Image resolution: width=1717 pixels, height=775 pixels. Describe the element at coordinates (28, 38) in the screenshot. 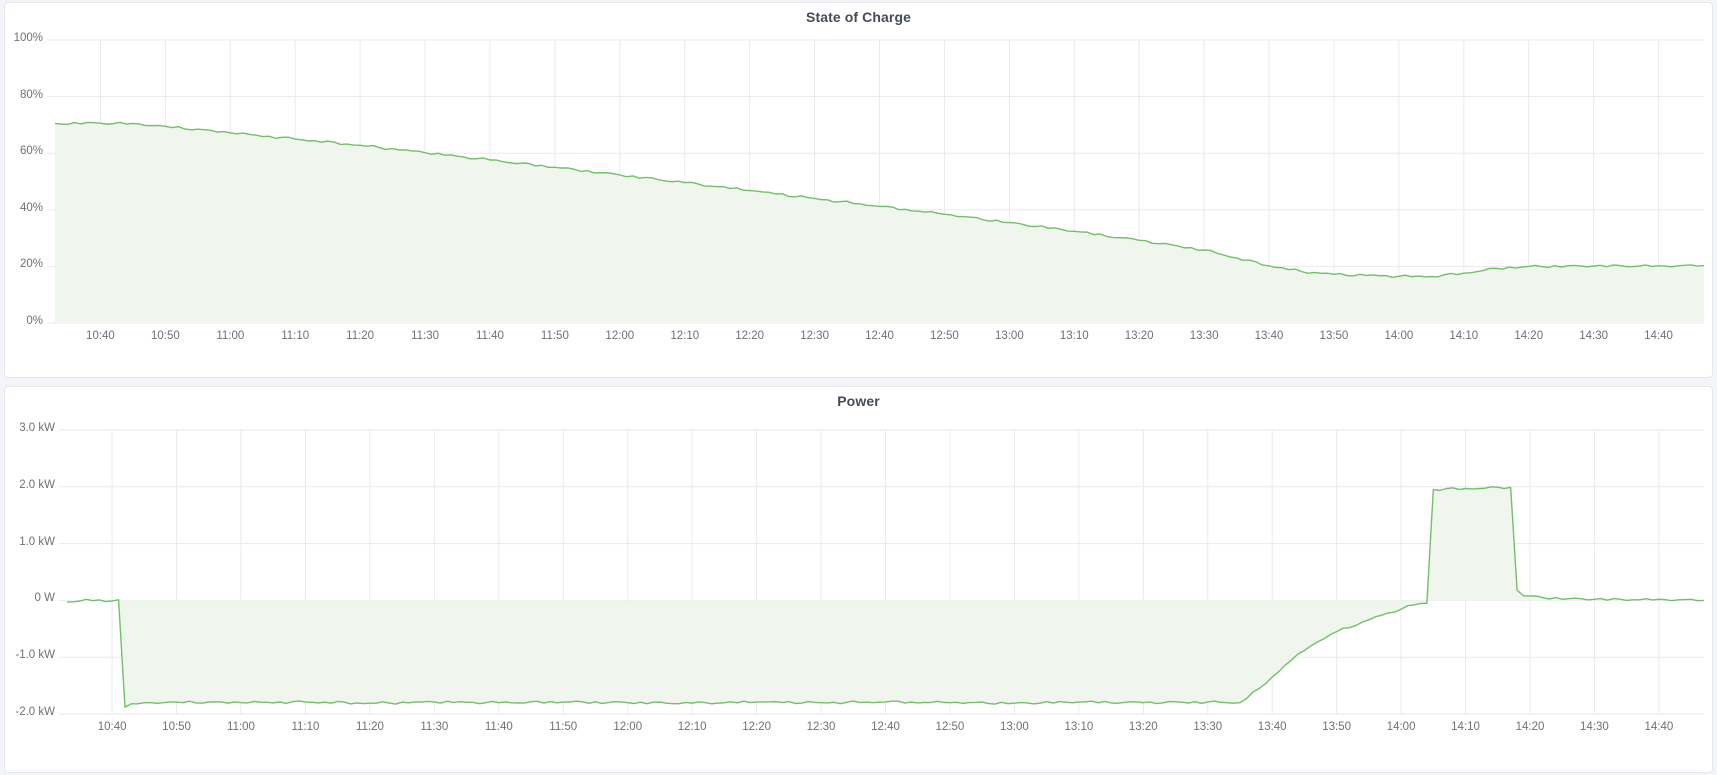

I see `y-axis-tick-label: 100%` at that location.